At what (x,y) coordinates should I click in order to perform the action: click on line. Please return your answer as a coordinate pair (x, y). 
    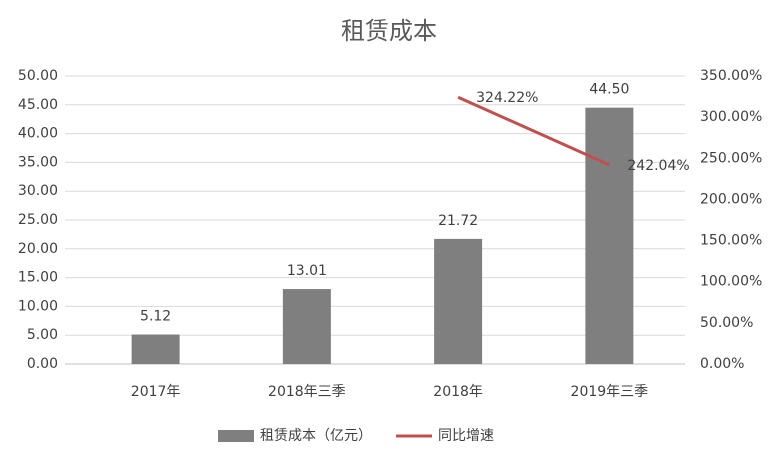
    Looking at the image, I should click on (533, 131).